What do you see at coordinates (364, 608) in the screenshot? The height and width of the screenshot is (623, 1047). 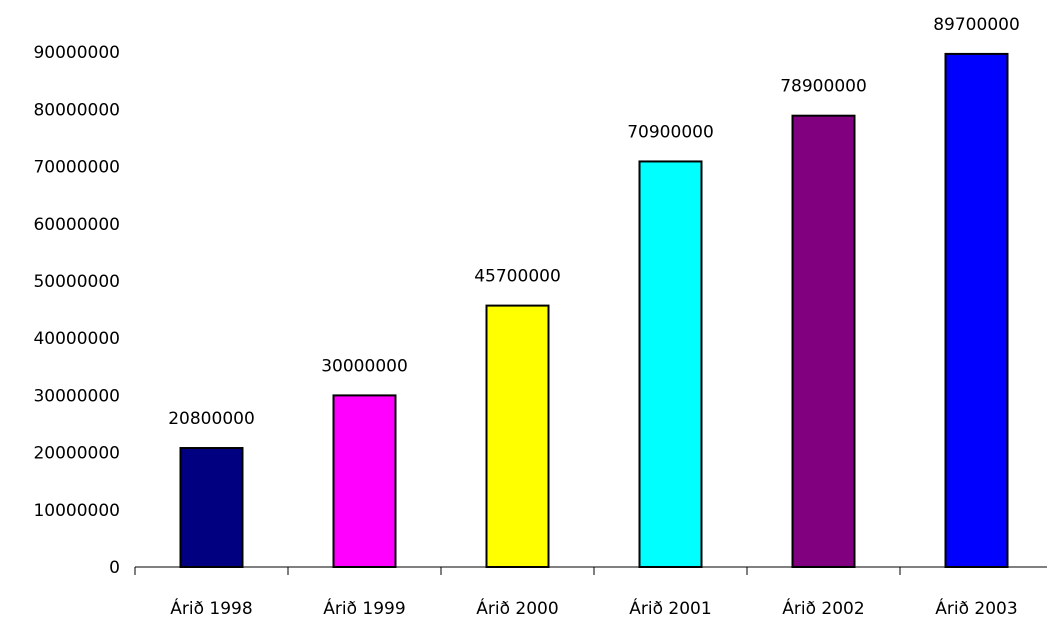 I see `x-tick-label: Árið 1999` at bounding box center [364, 608].